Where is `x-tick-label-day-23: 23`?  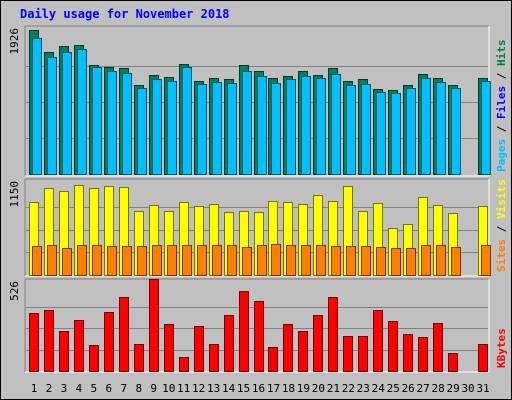 x-tick-label-day-23: 23 is located at coordinates (363, 388).